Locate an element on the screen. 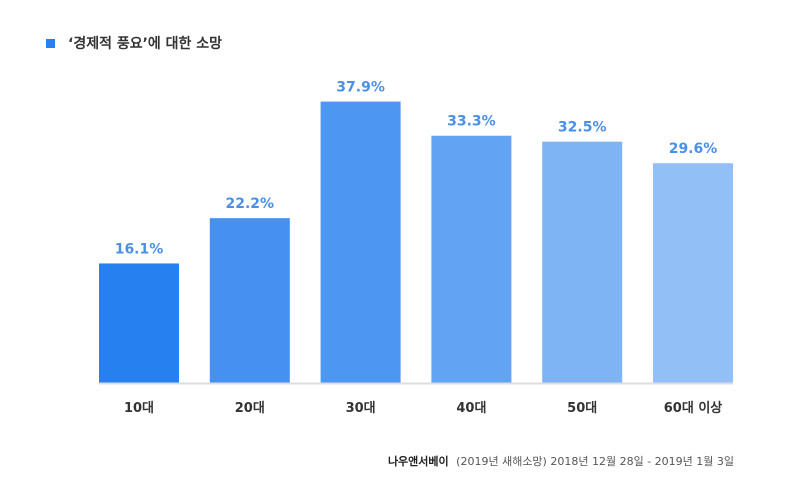 Image resolution: width=800 pixels, height=500 pixels. category-label-6: 60대 이상 is located at coordinates (693, 408).